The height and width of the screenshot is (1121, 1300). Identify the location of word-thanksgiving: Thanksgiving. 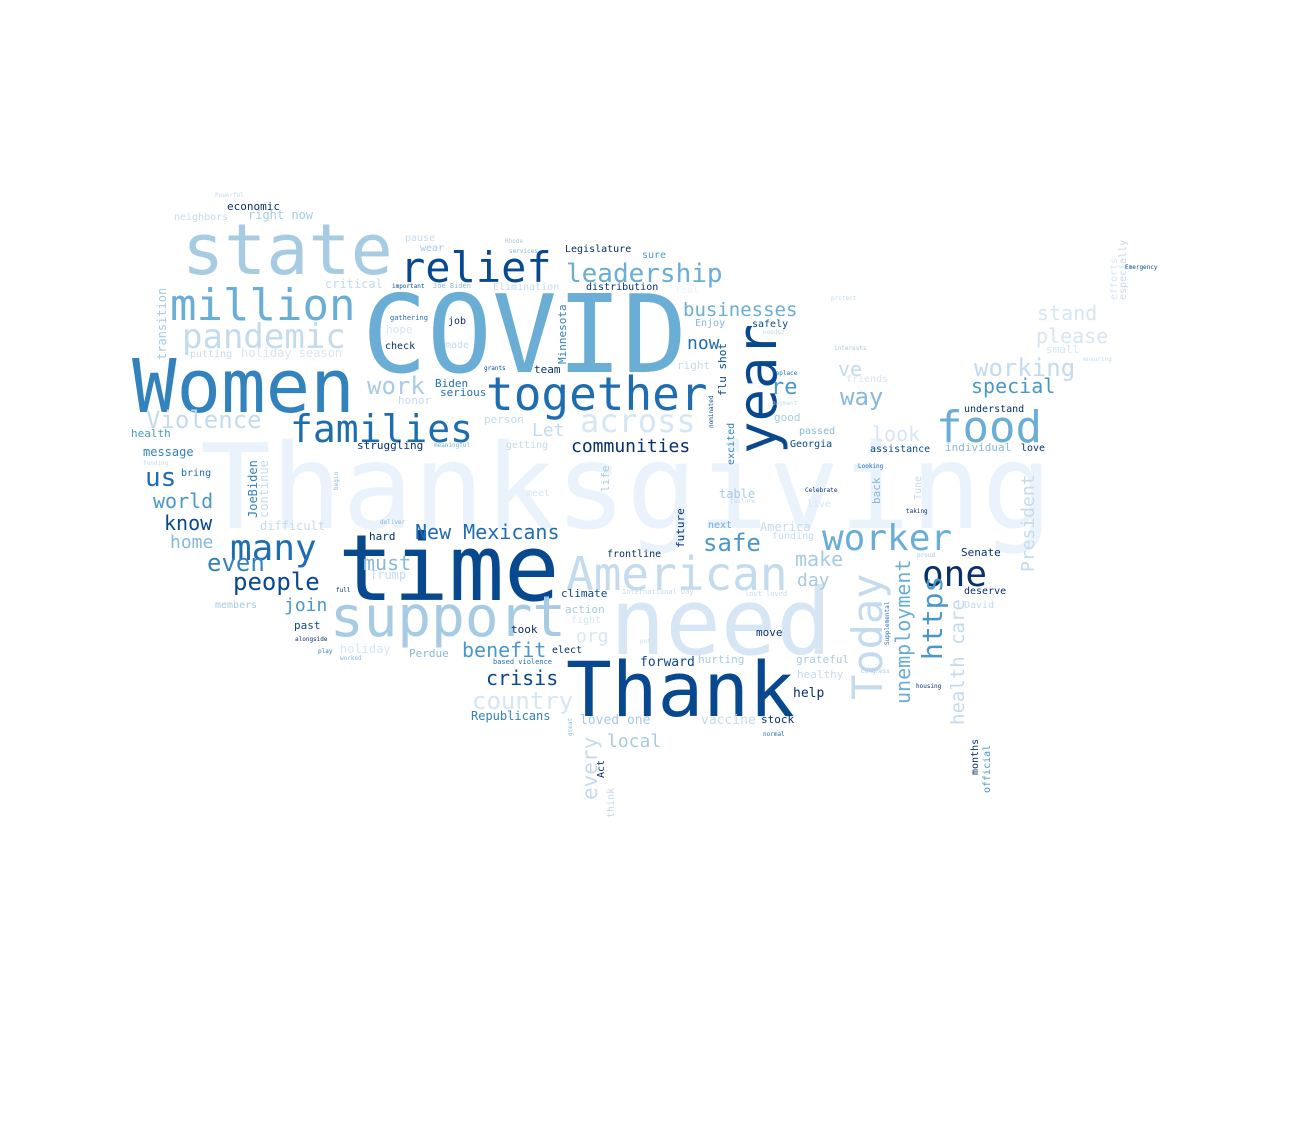
(626, 487).